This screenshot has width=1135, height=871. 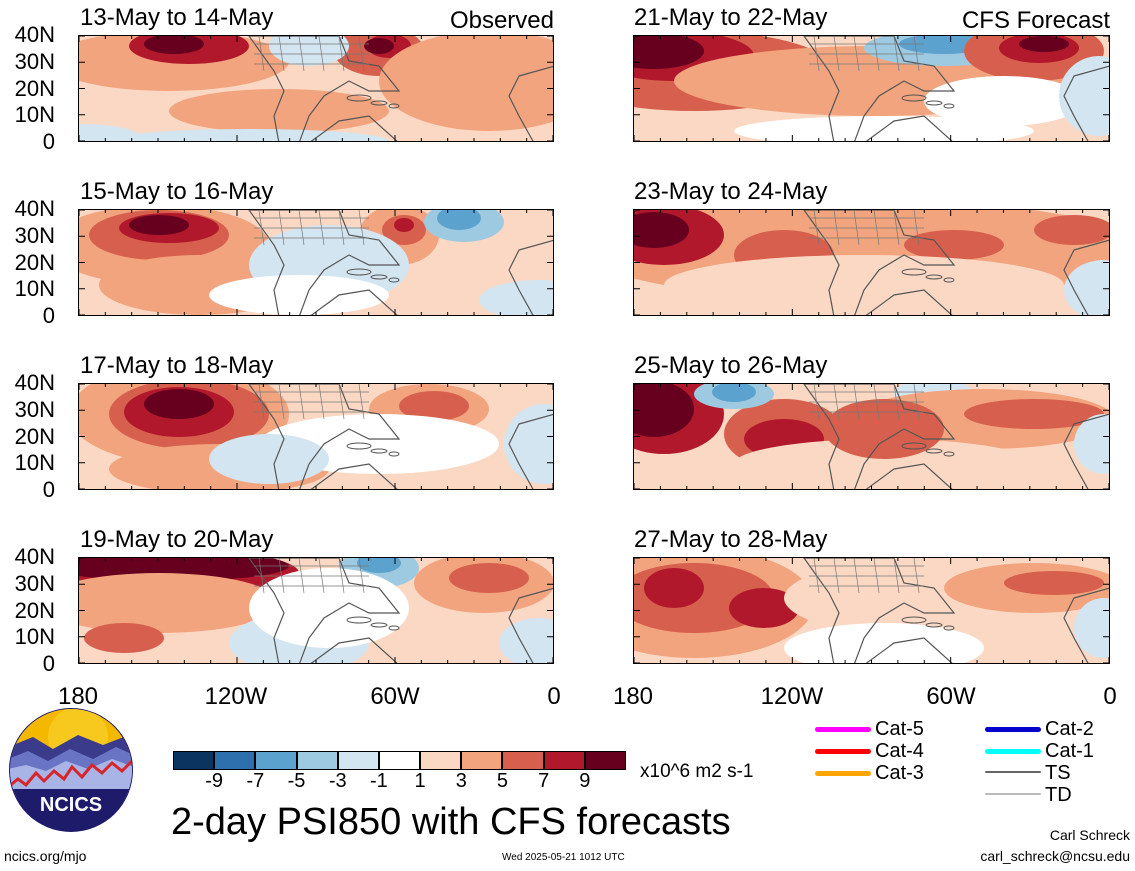 What do you see at coordinates (792, 696) in the screenshot?
I see `x-tick-right-120w: 120W` at bounding box center [792, 696].